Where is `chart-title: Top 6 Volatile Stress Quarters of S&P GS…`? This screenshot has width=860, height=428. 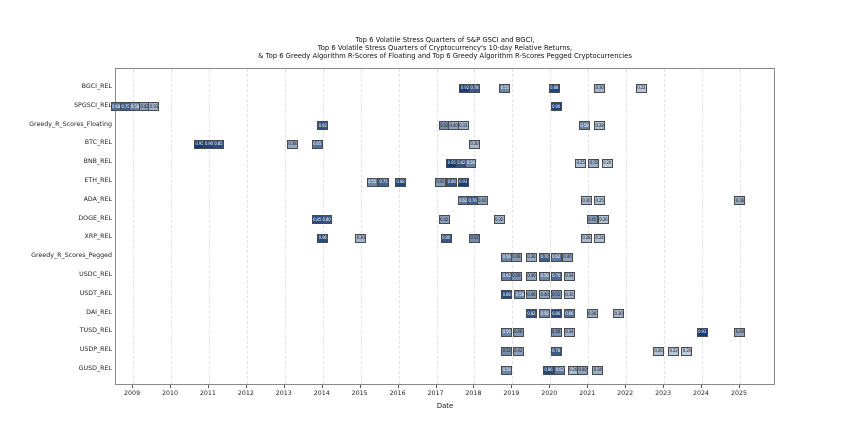 chart-title: Top 6 Volatile Stress Quarters of S&P GS… is located at coordinates (445, 48).